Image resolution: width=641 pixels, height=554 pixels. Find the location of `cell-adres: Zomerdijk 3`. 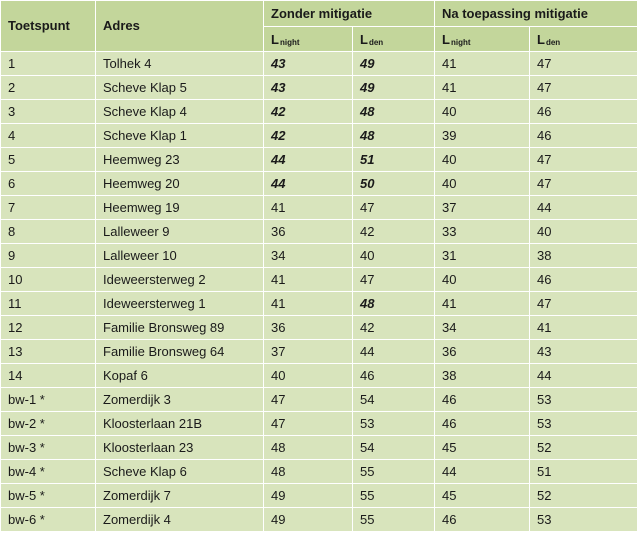

cell-adres: Zomerdijk 3 is located at coordinates (179, 399).